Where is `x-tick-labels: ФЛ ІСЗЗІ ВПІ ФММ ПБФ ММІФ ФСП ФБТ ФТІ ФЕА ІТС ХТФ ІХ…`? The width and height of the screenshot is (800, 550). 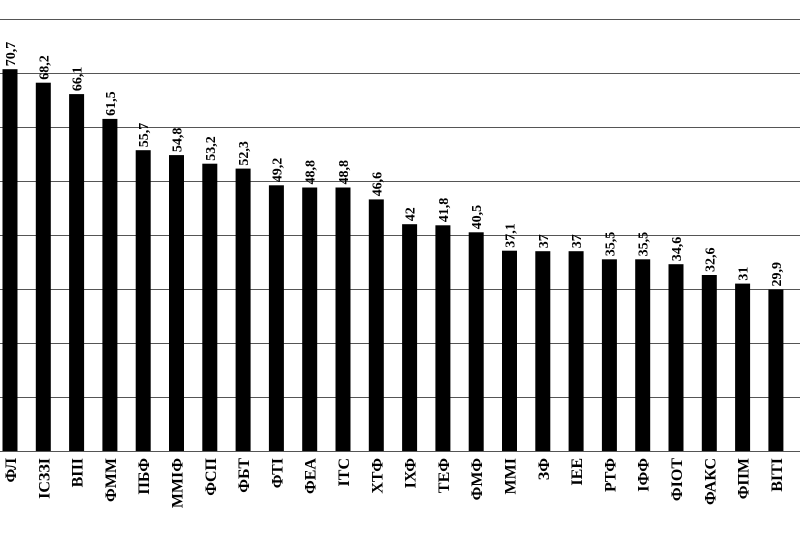 x-tick-labels: ФЛ ІСЗЗІ ВПІ ФММ ПБФ ММІФ ФСП ФБТ ФТІ ФЕА ІТС ХТФ ІХ… is located at coordinates (394, 482).